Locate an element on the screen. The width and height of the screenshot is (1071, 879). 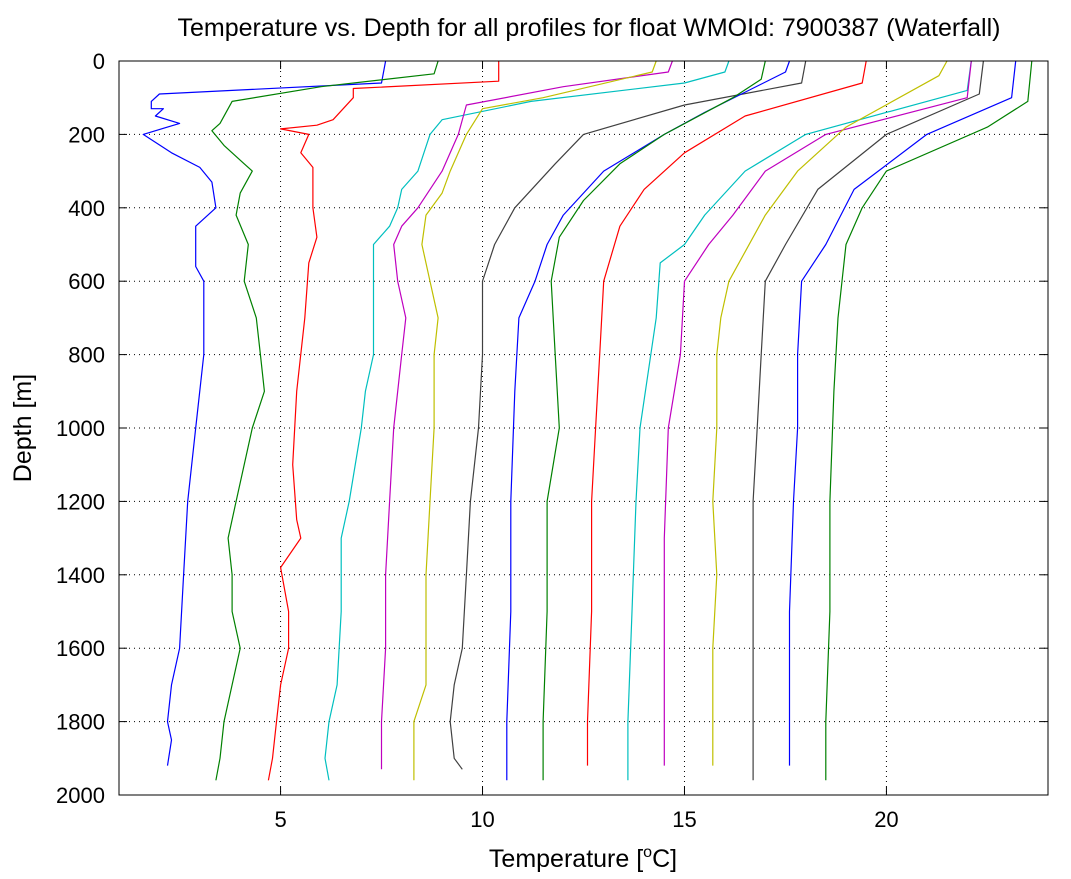
y-tick-label: 1600 is located at coordinates (80, 648).